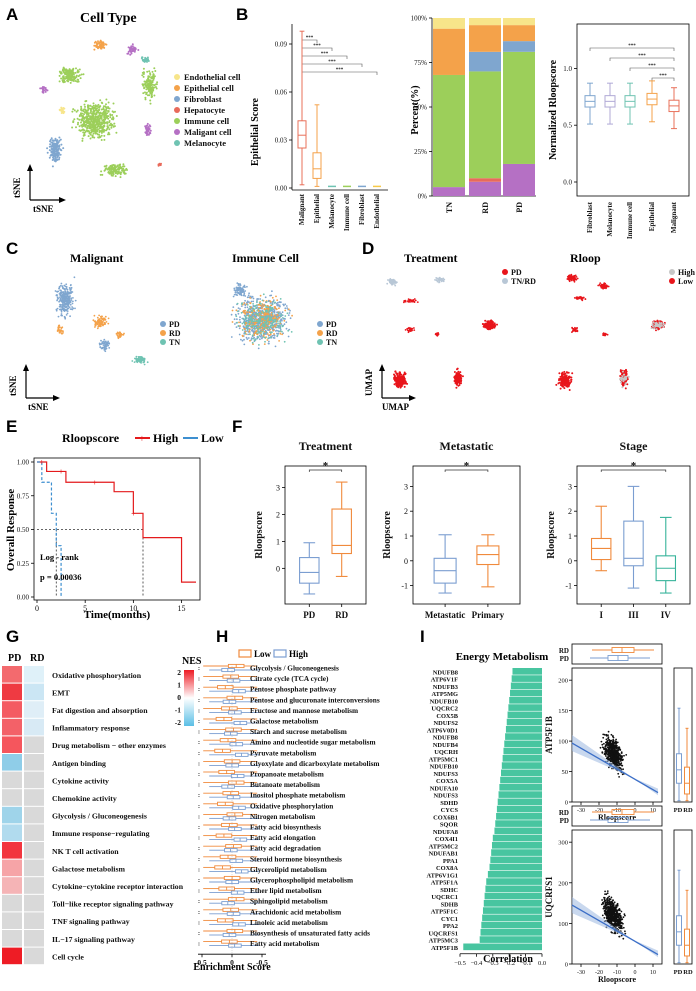 The width and height of the screenshot is (696, 991). Describe the element at coordinates (542, 963) in the screenshot. I see `x-tick-label: 0.0` at that location.